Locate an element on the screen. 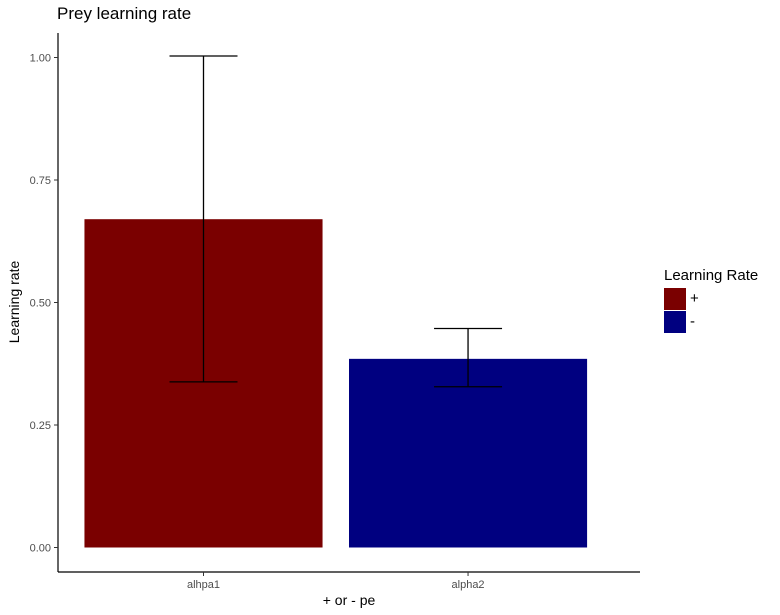 Image resolution: width=780 pixels, height=615 pixels. chart-title: Prey learning rate is located at coordinates (124, 13).